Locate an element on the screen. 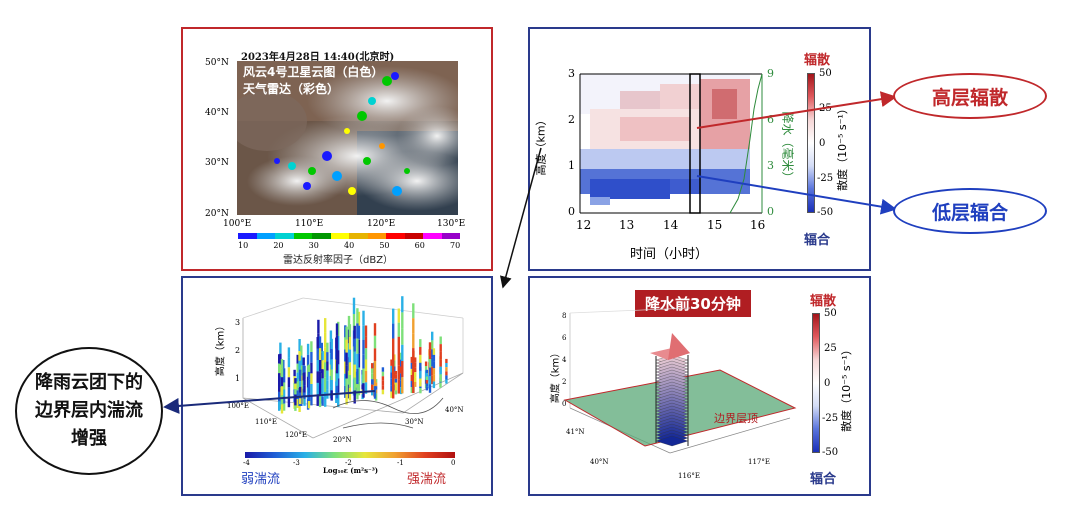  lon-tick: 116°E is located at coordinates (689, 476).